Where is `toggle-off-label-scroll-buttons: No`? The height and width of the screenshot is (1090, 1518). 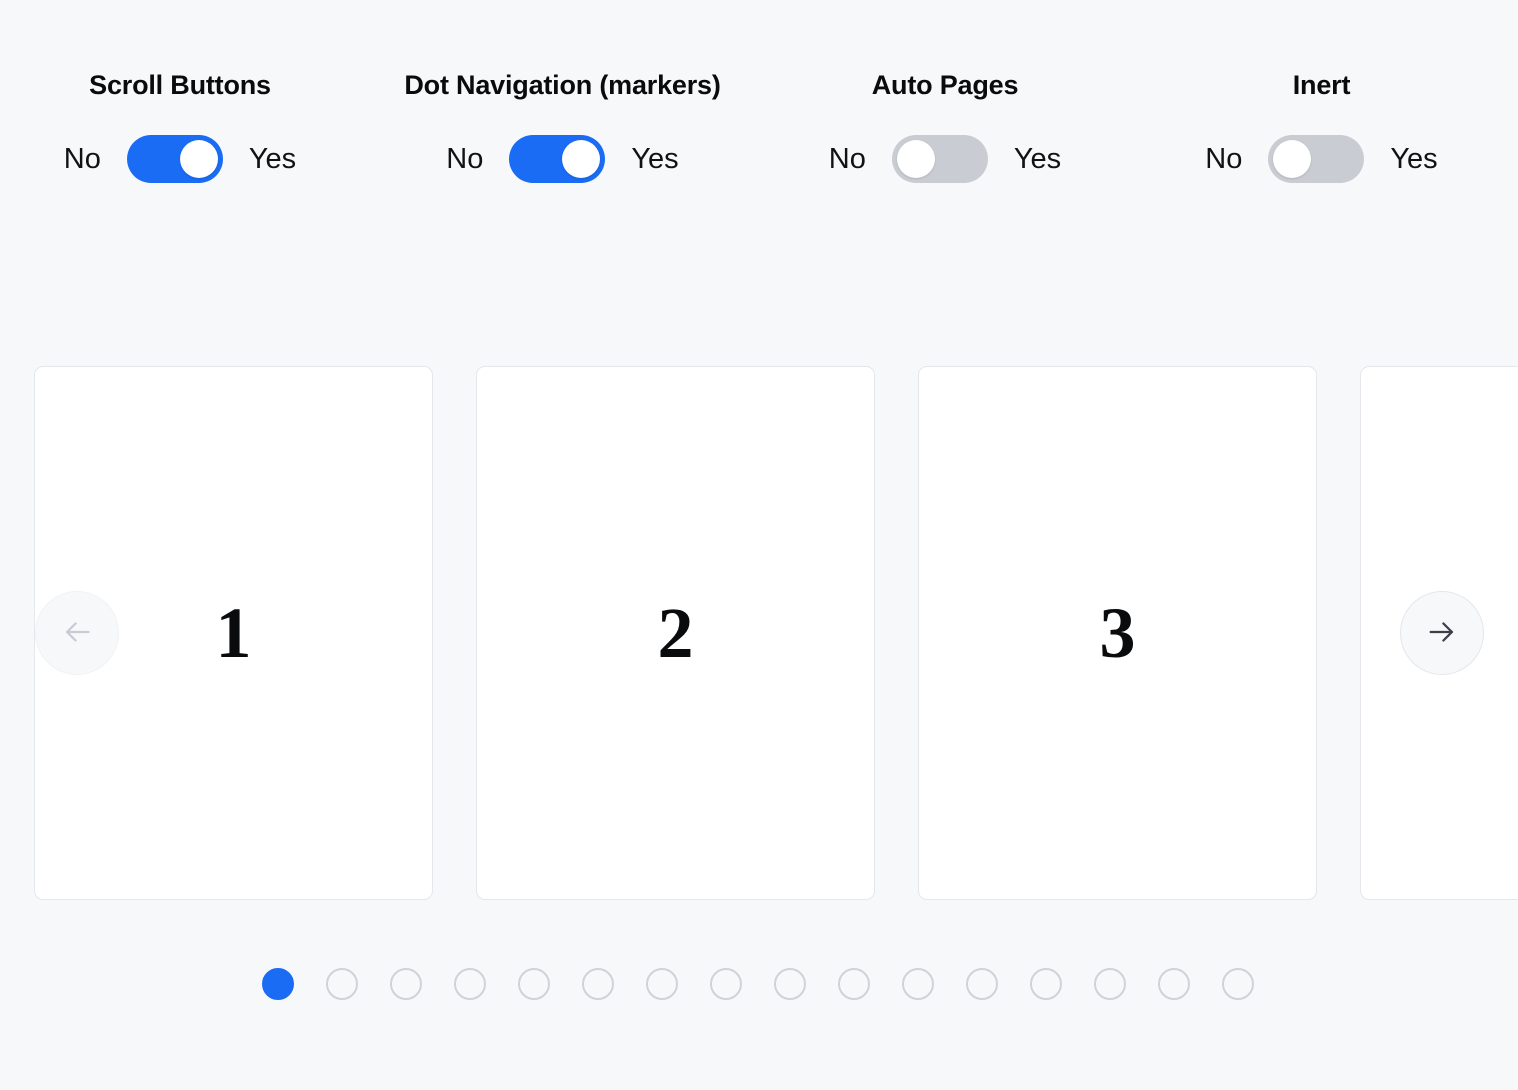 toggle-off-label-scroll-buttons: No is located at coordinates (82, 158).